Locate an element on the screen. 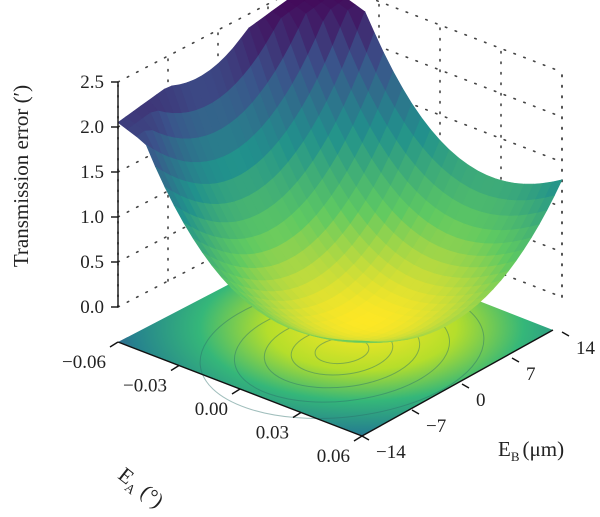 This screenshot has width=600, height=517. y-tick-label: −14 is located at coordinates (391, 452).